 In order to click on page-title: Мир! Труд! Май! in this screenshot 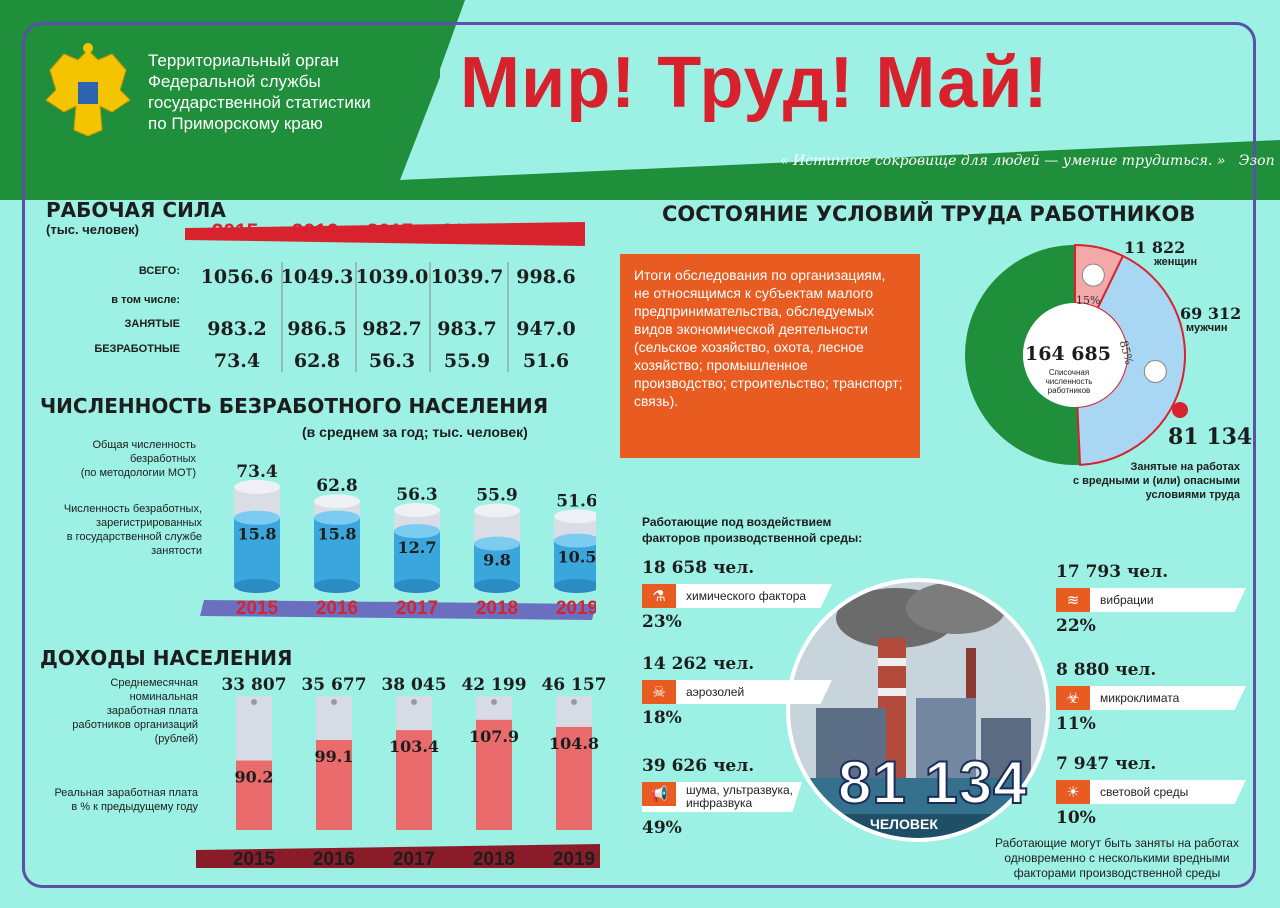, I will do `click(754, 83)`.